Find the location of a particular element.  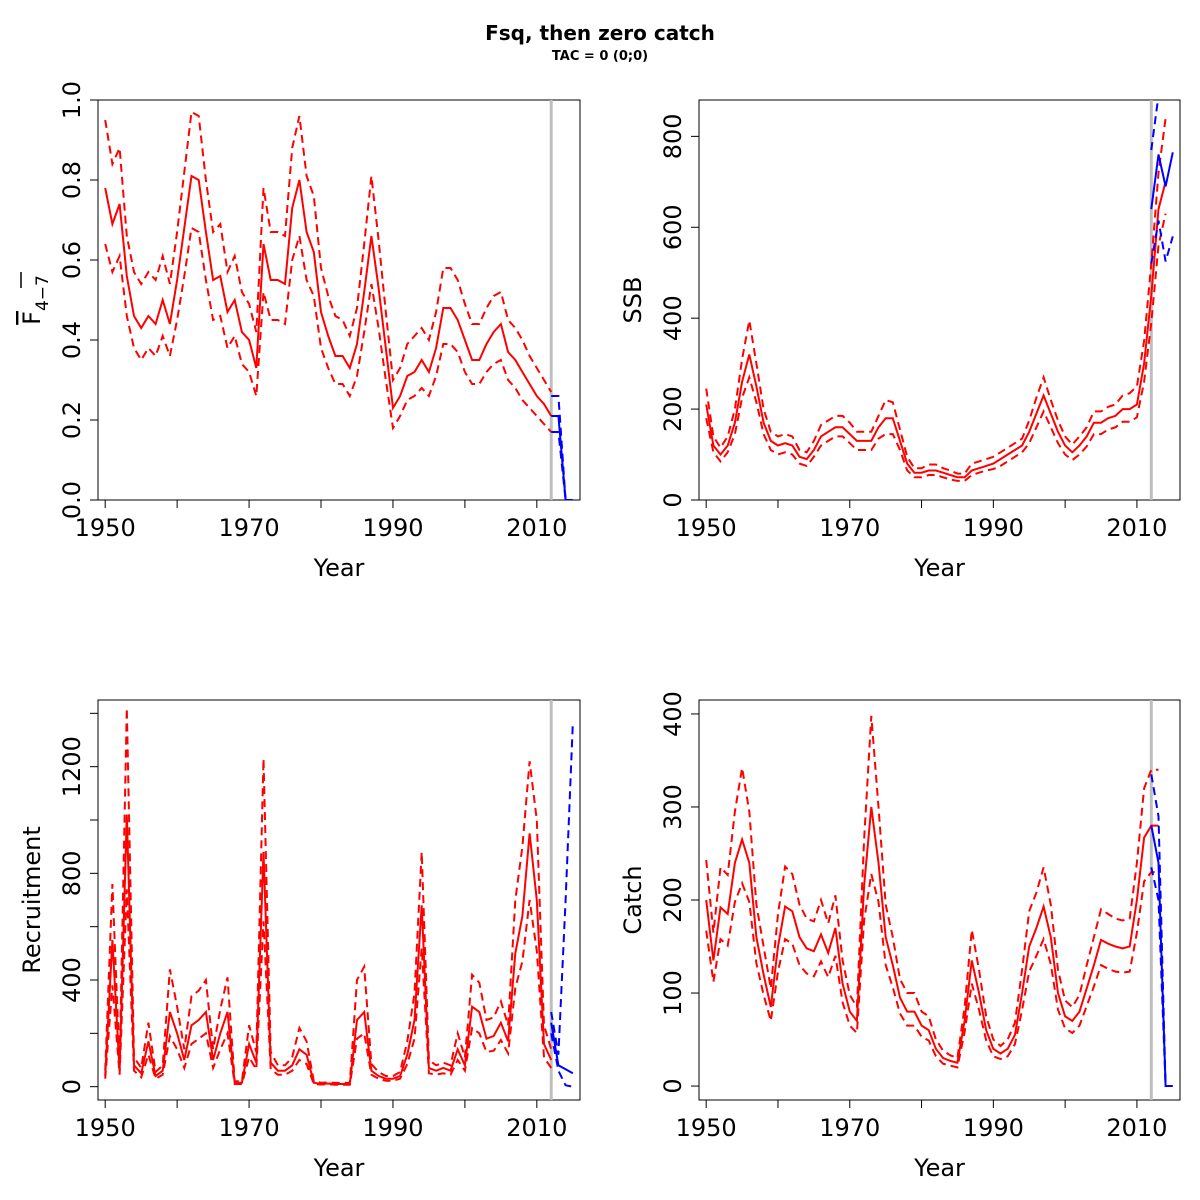

y-axis-label: Catch is located at coordinates (633, 899).